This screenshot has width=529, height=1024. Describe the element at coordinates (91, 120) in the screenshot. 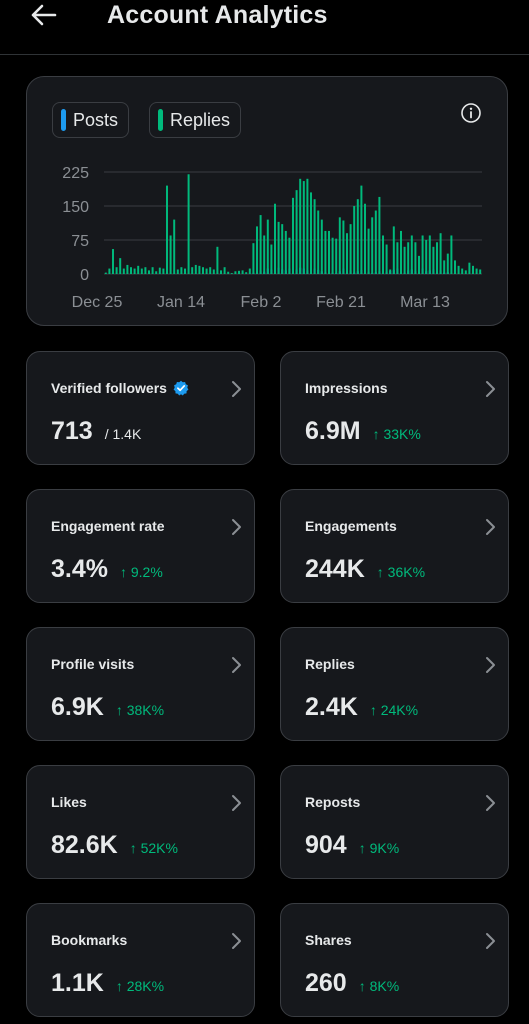

I see `legend-posts-toggle: Posts` at that location.